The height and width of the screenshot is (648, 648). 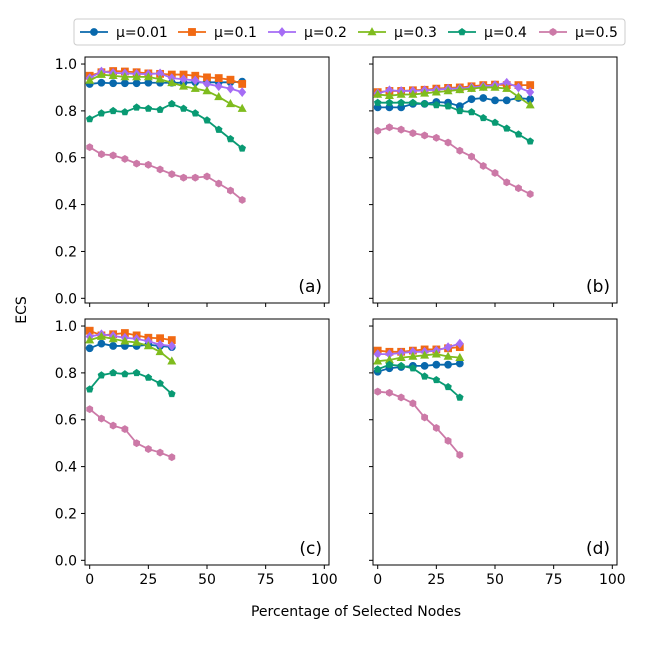 I want to click on legend-label: μ=0.5, so click(x=596, y=33).